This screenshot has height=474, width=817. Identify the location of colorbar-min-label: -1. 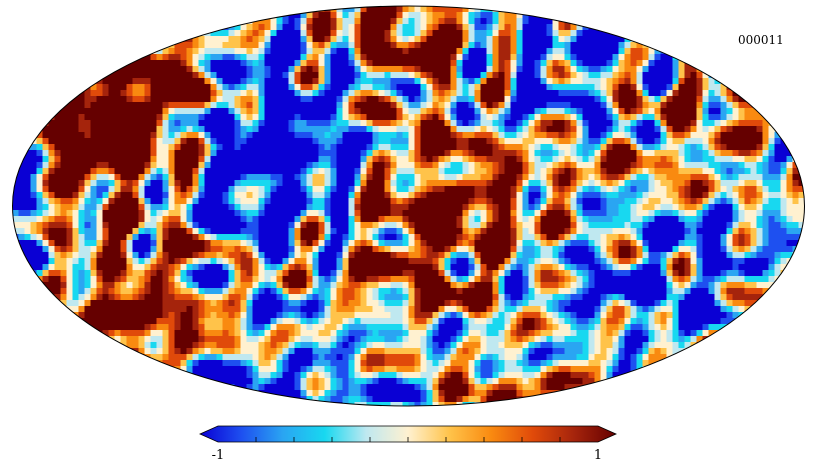
(218, 455).